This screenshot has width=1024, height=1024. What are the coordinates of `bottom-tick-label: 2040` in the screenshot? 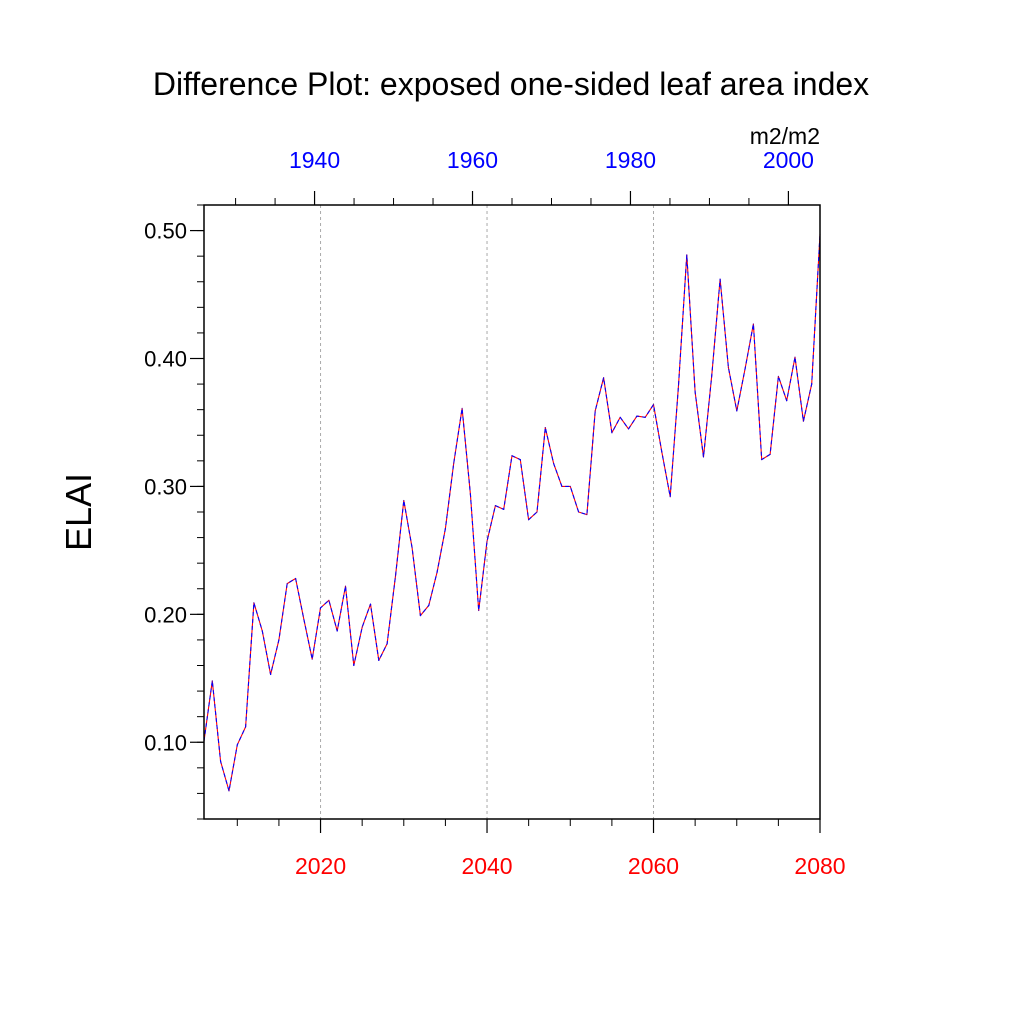 It's located at (486, 866).